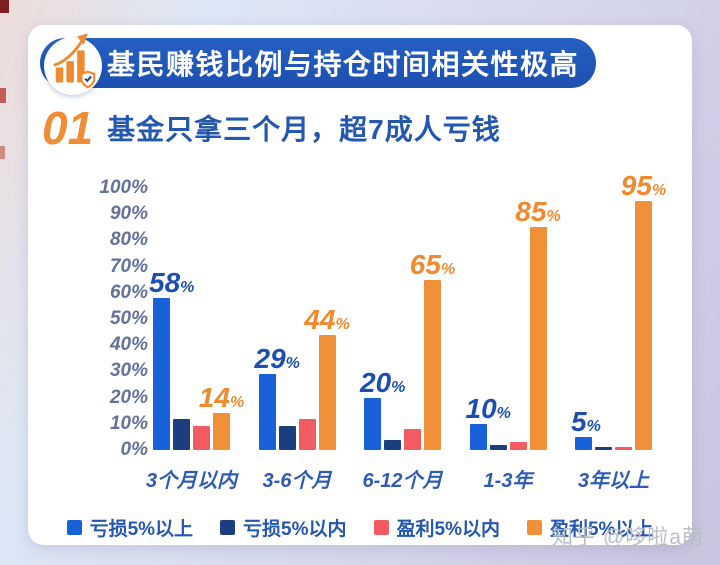 The height and width of the screenshot is (565, 720). Describe the element at coordinates (327, 378) in the screenshot. I see `bar: 44%` at that location.